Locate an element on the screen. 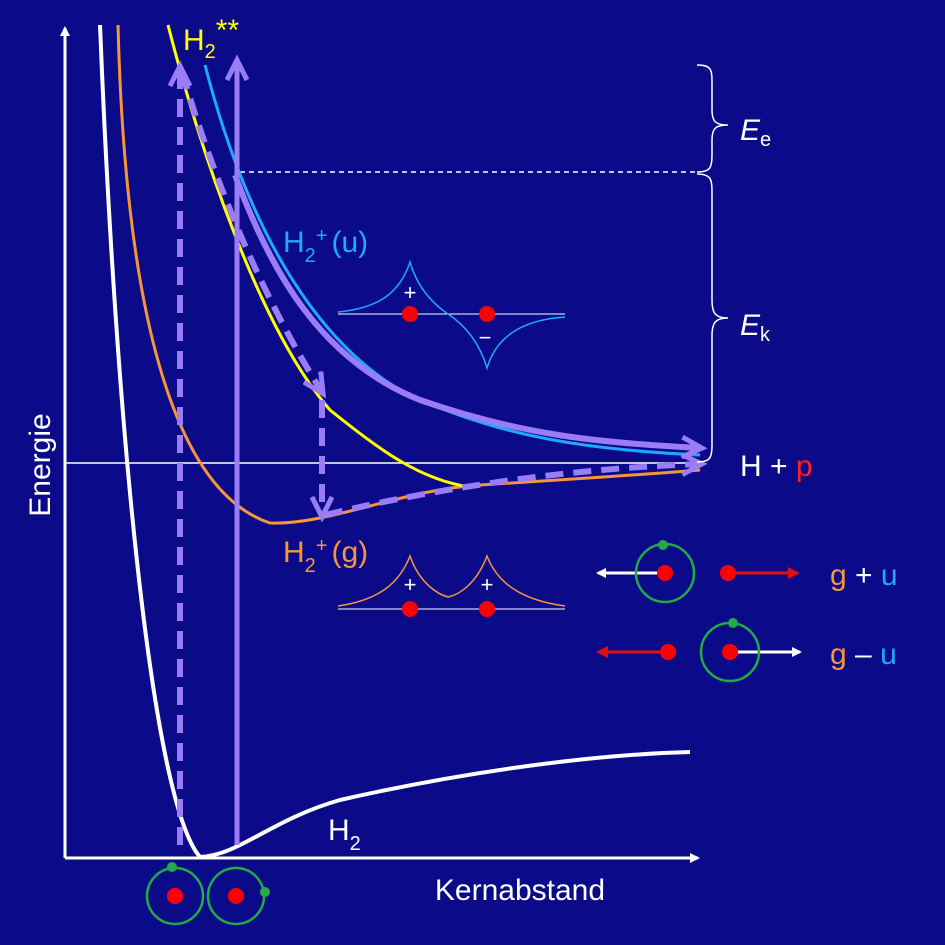  combination-label: g – u is located at coordinates (863, 654).